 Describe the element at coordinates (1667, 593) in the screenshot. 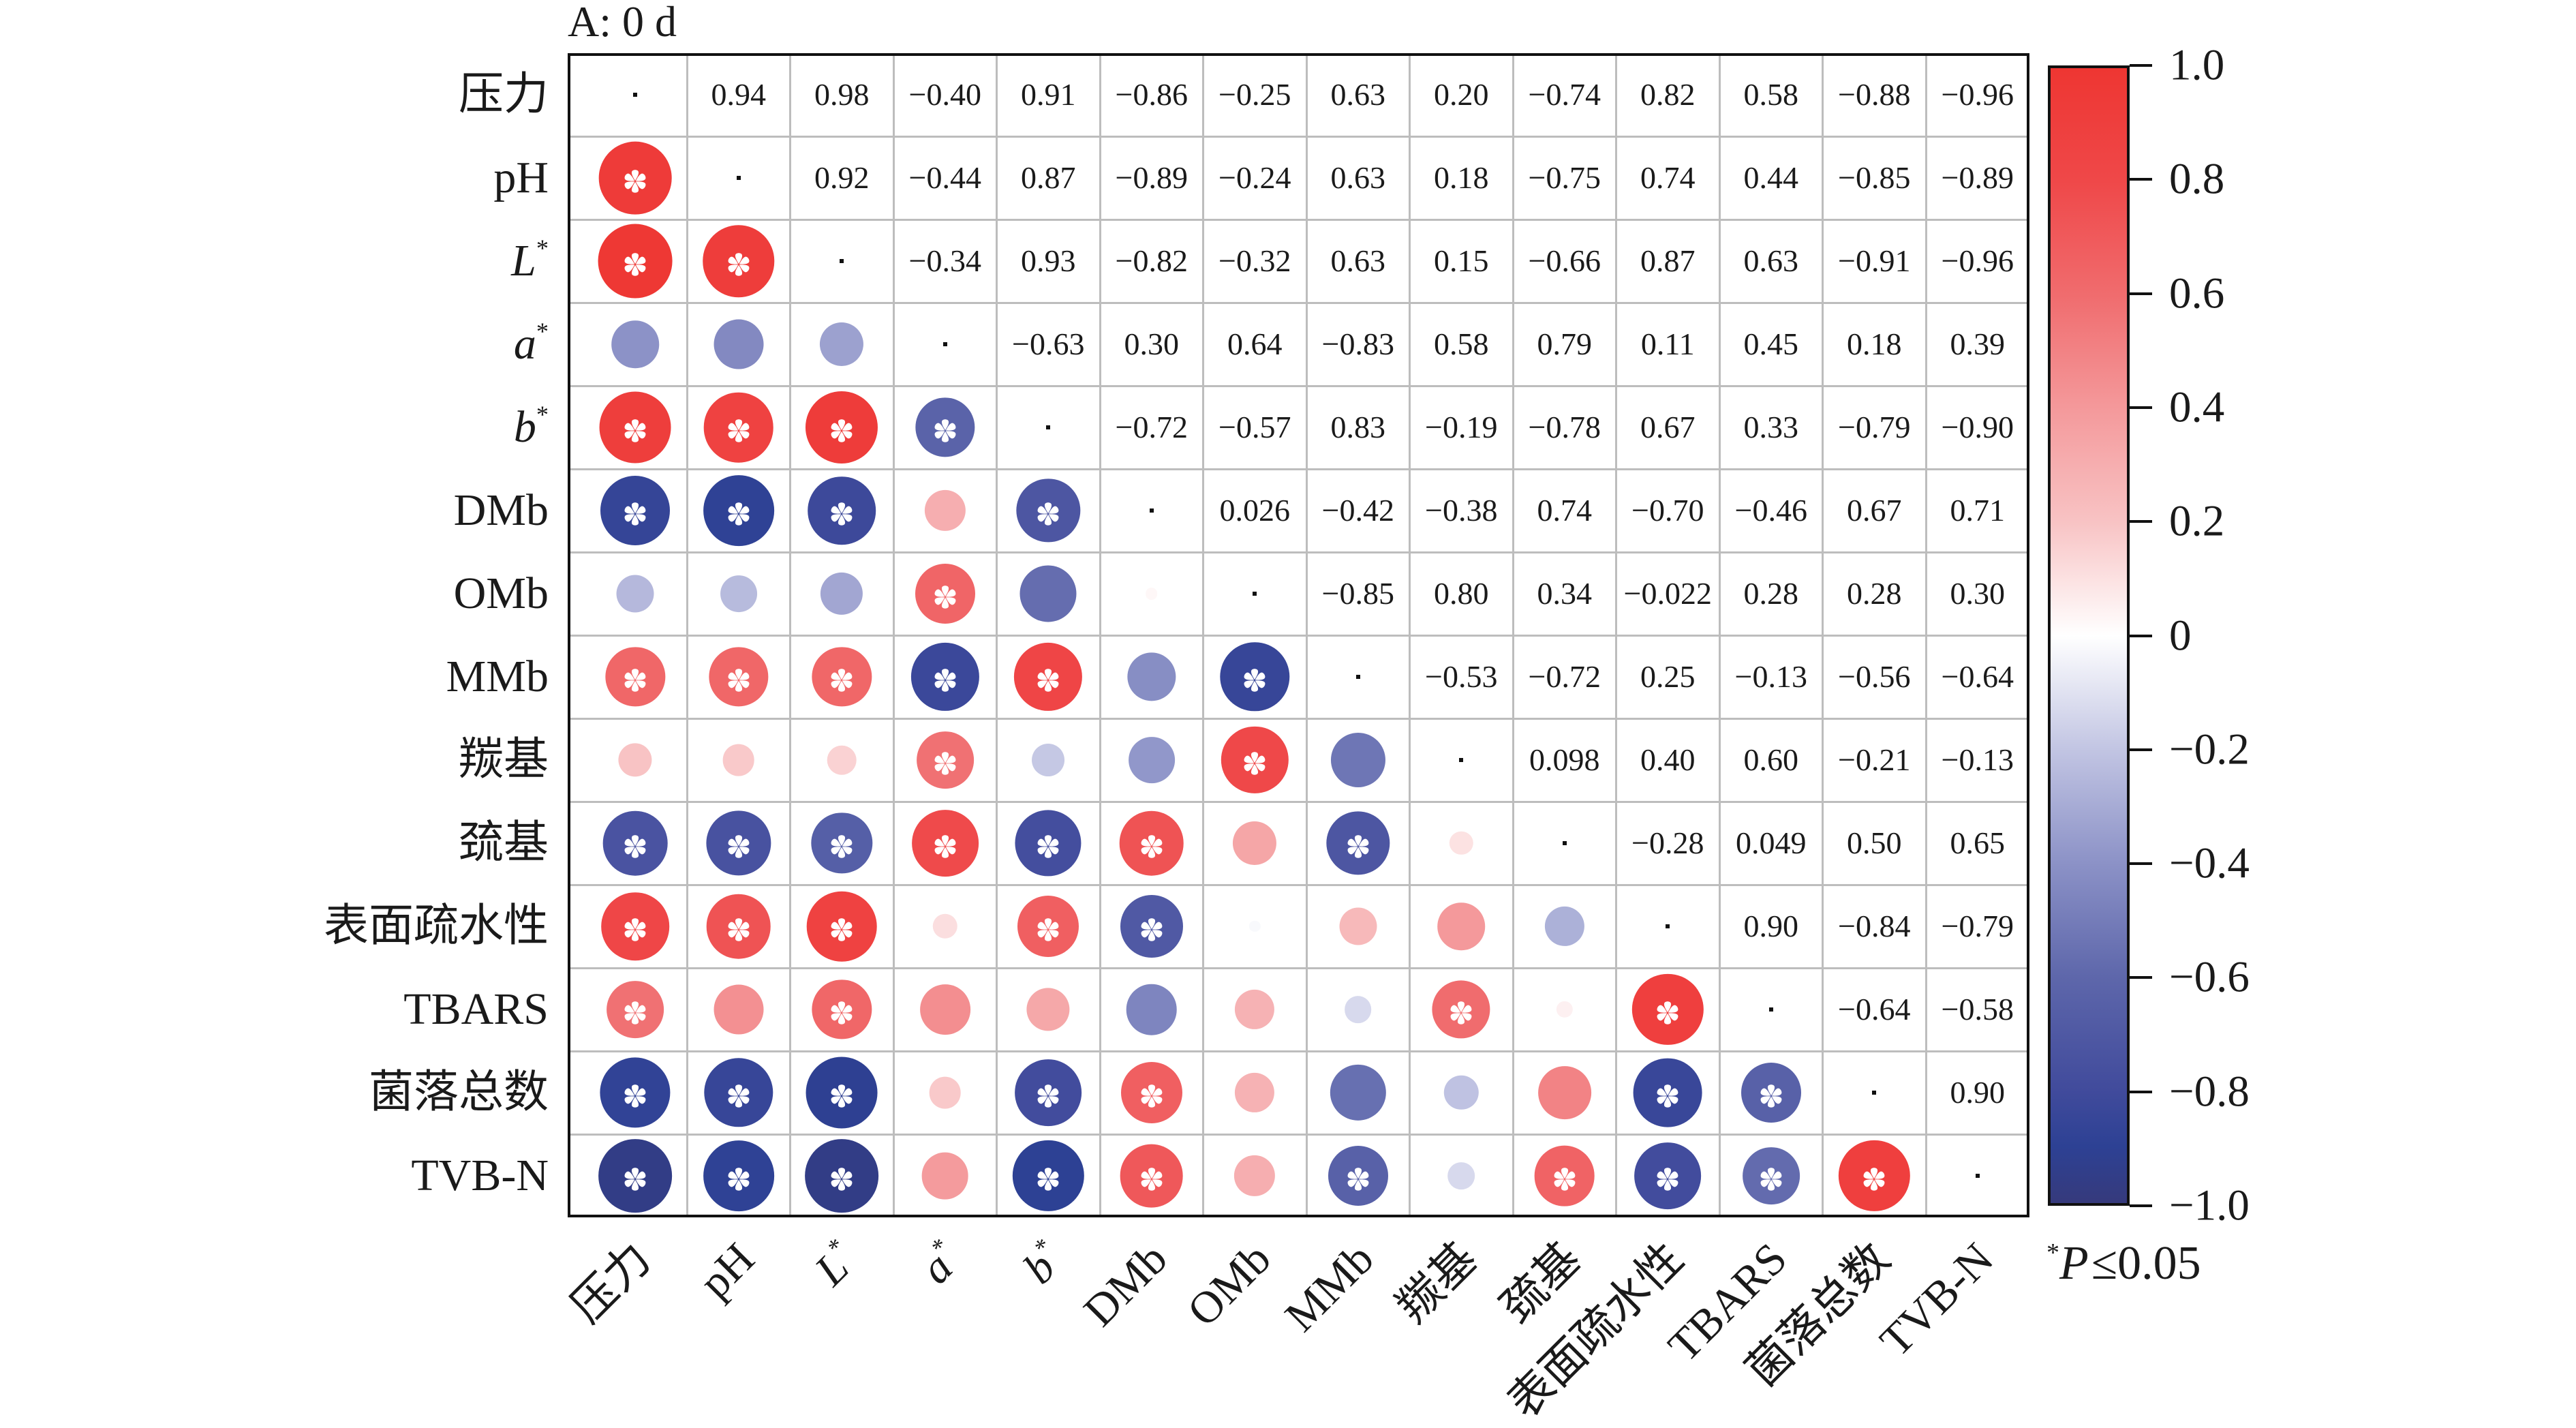

I see `correlation-value: −0.022` at that location.